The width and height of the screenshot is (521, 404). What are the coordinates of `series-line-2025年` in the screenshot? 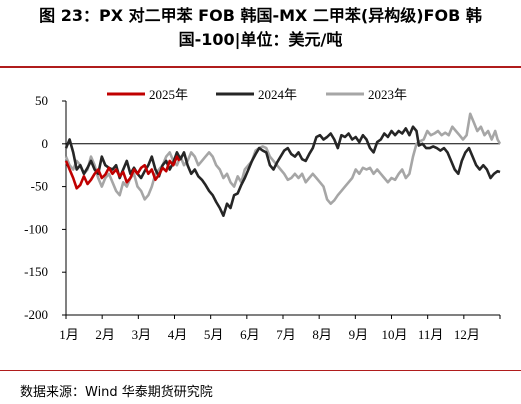 It's located at (122, 172).